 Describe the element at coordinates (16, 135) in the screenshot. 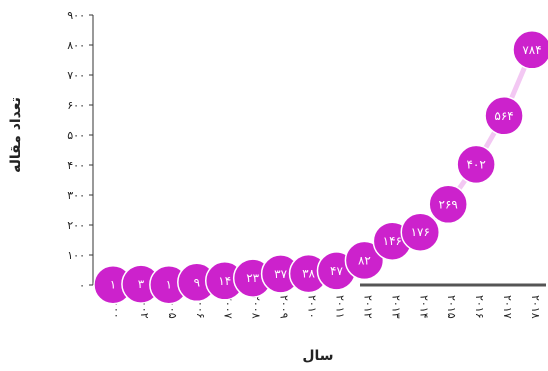

I see `y-axis-title: تعداد مقاله` at that location.